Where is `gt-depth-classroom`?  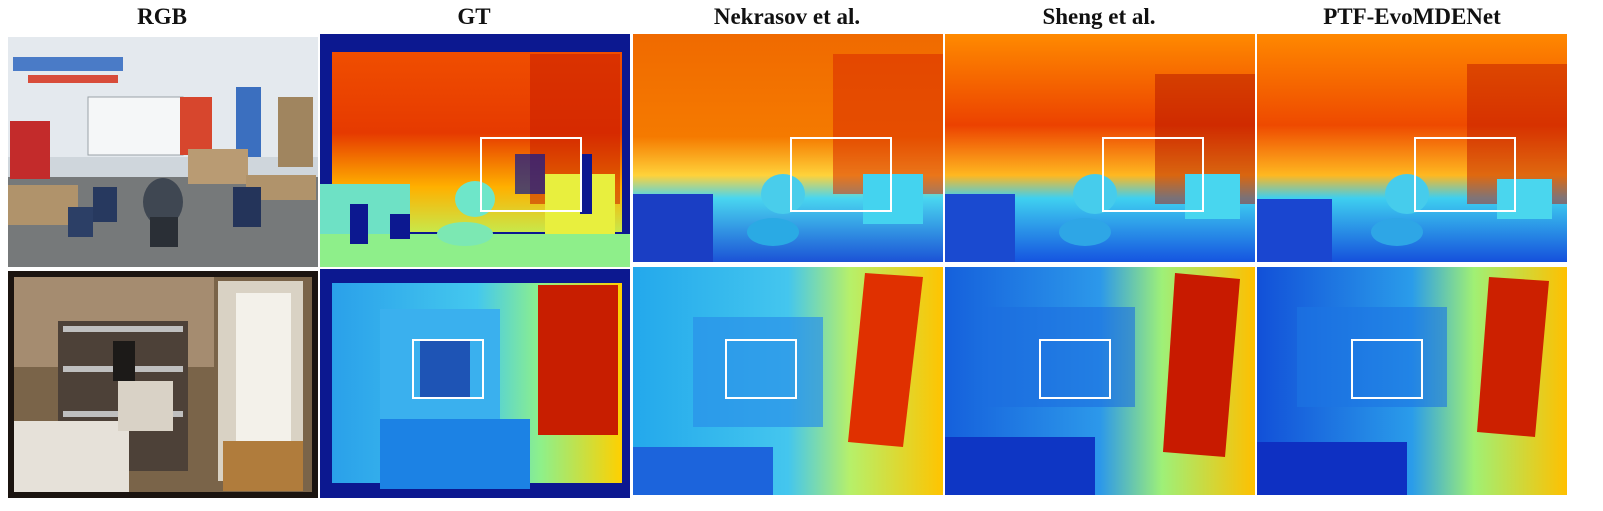
gt-depth-classroom is located at coordinates (475, 150).